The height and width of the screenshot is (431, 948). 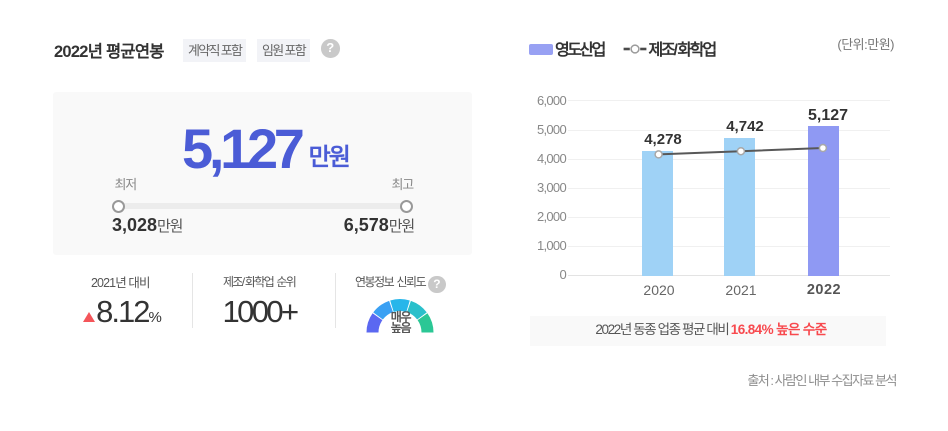 I want to click on svg-text: 매우, so click(x=401, y=316).